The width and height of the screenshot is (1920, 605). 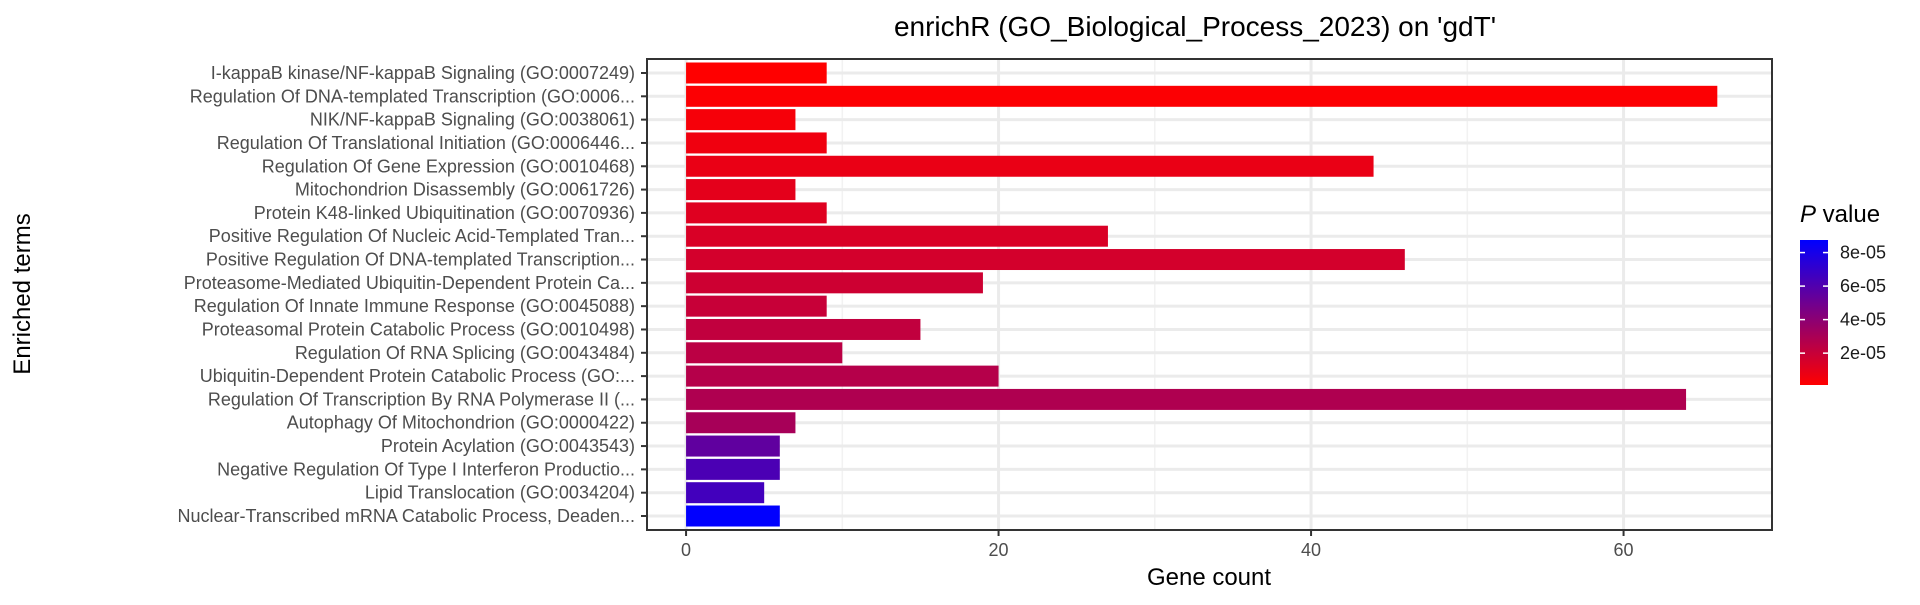 I want to click on legend-title-rest: value, so click(x=1848, y=214).